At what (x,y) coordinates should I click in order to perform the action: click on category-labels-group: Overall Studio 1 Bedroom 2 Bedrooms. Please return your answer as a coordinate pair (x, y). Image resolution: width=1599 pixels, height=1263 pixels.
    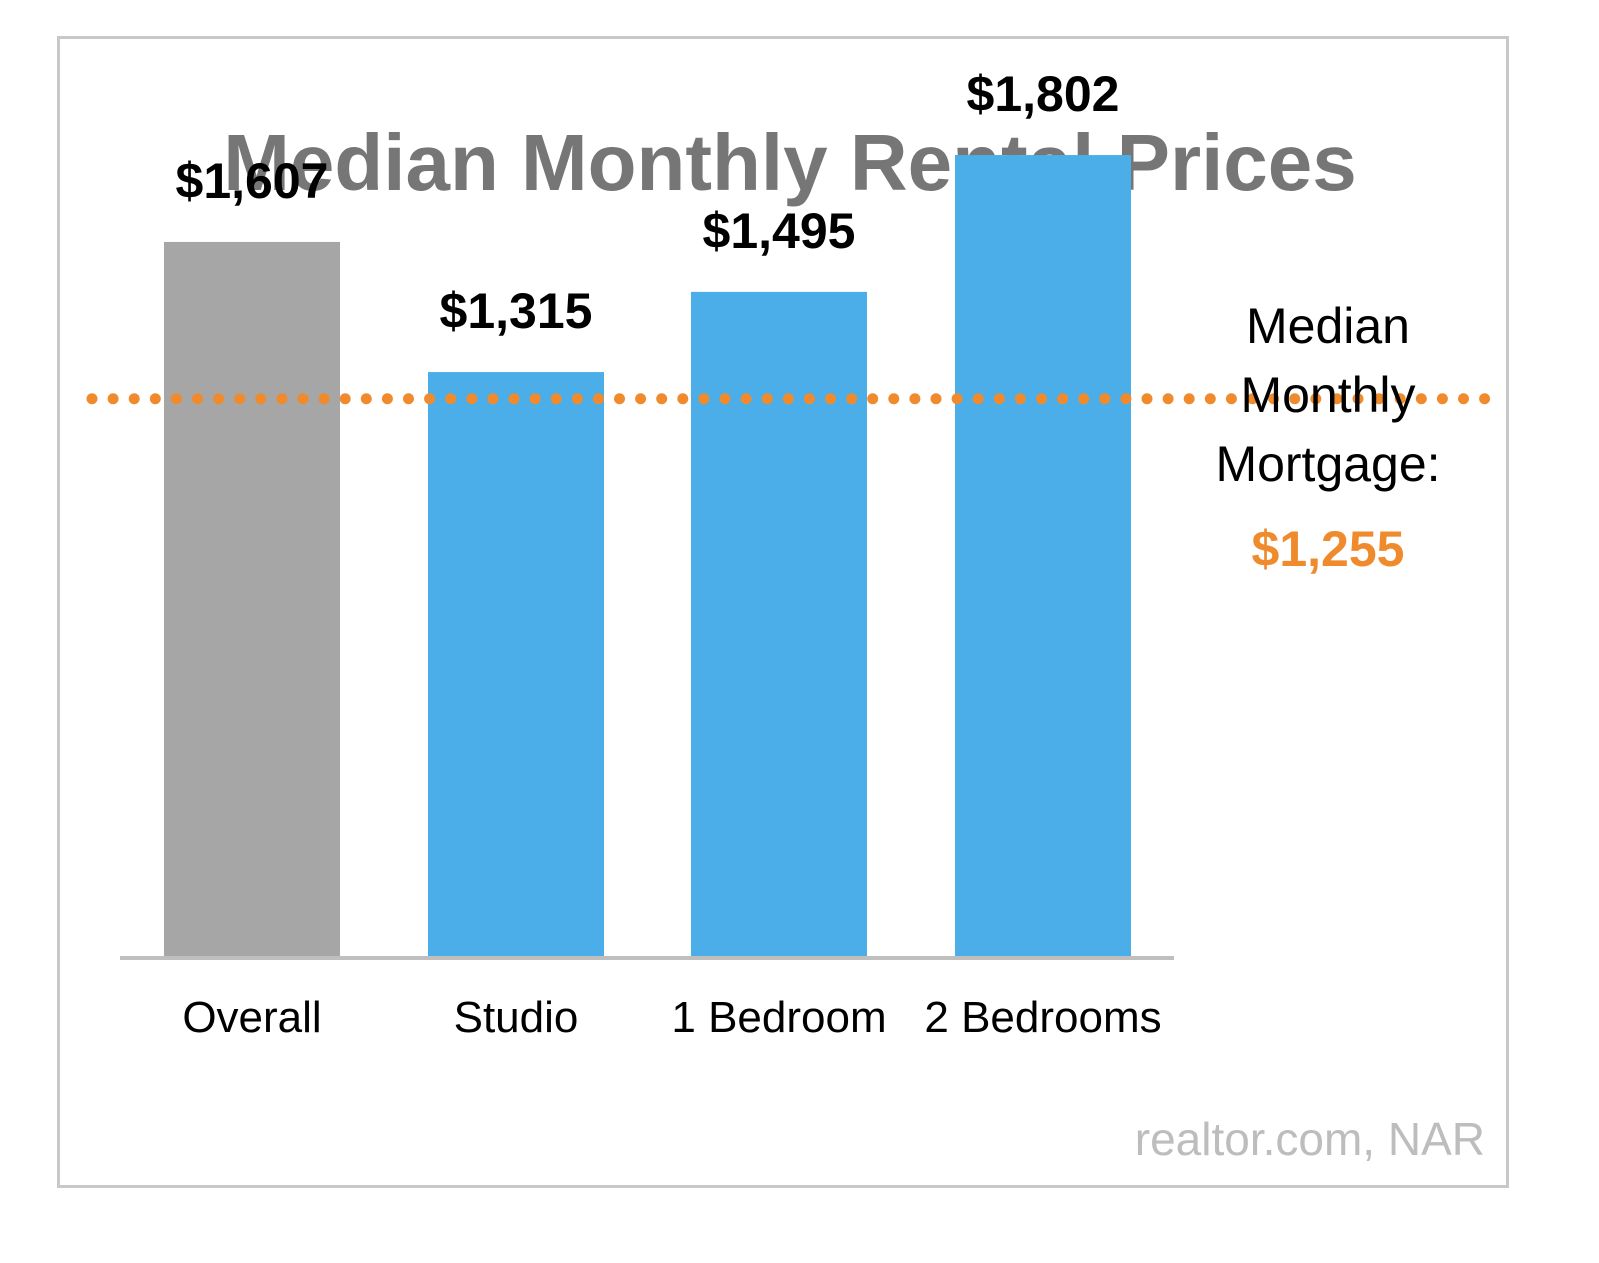
    Looking at the image, I should click on (671, 1017).